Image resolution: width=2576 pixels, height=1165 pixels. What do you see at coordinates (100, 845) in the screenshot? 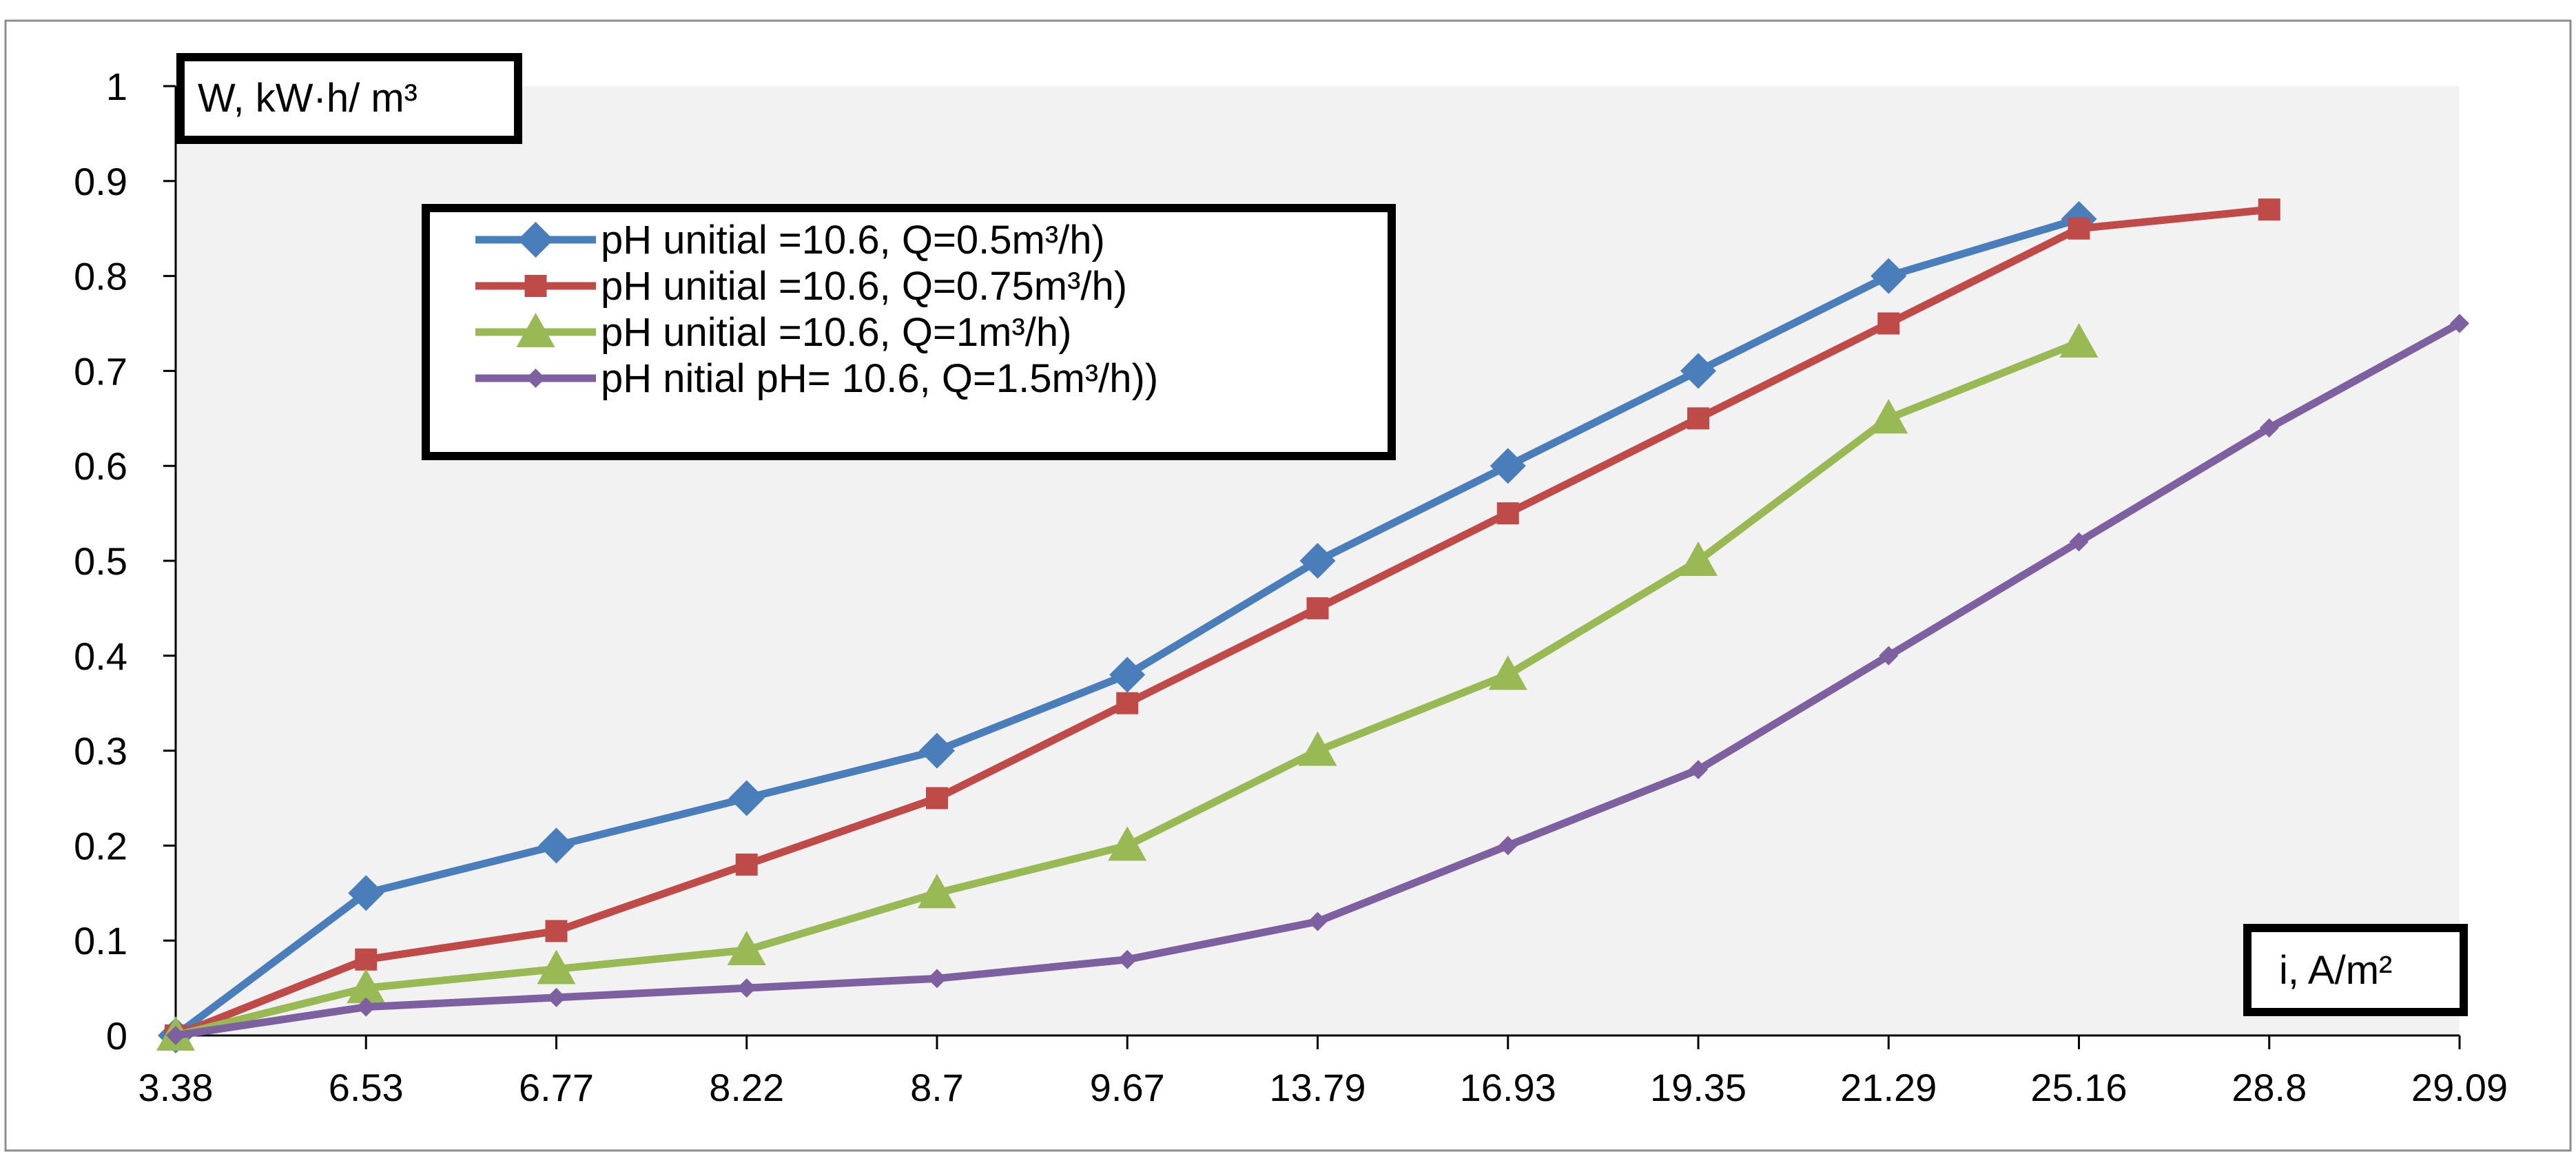
I see `y-tick-label: 0.2` at bounding box center [100, 845].